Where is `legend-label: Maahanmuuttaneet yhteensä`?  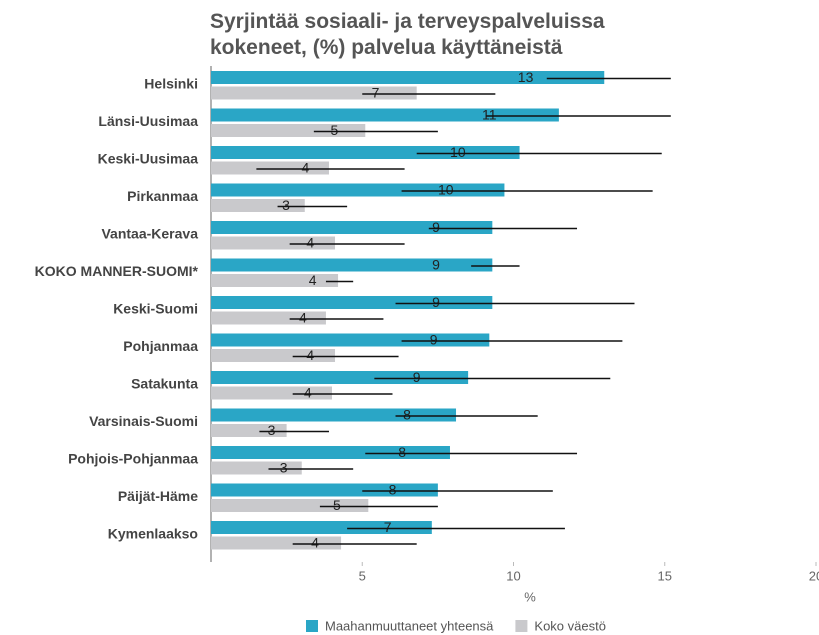
legend-label: Maahanmuuttaneet yhteensä is located at coordinates (409, 625).